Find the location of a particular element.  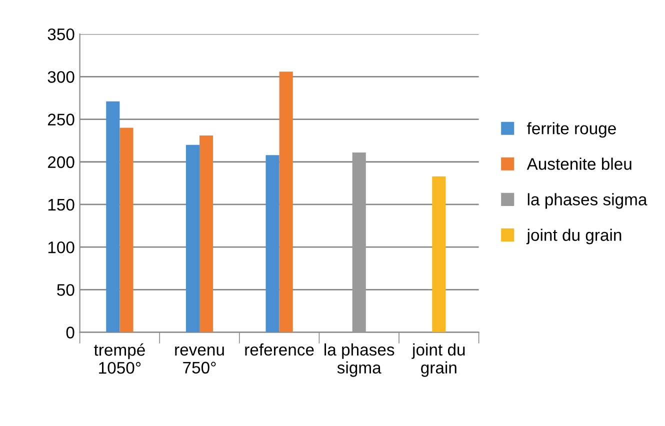

y-tick-label: 250 is located at coordinates (61, 120).